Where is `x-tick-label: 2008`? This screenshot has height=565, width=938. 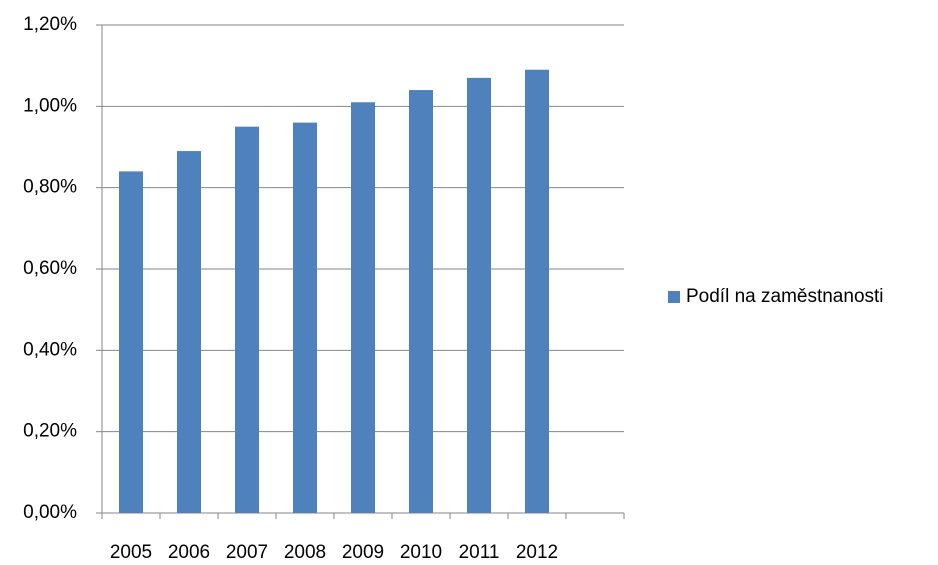
x-tick-label: 2008 is located at coordinates (305, 552).